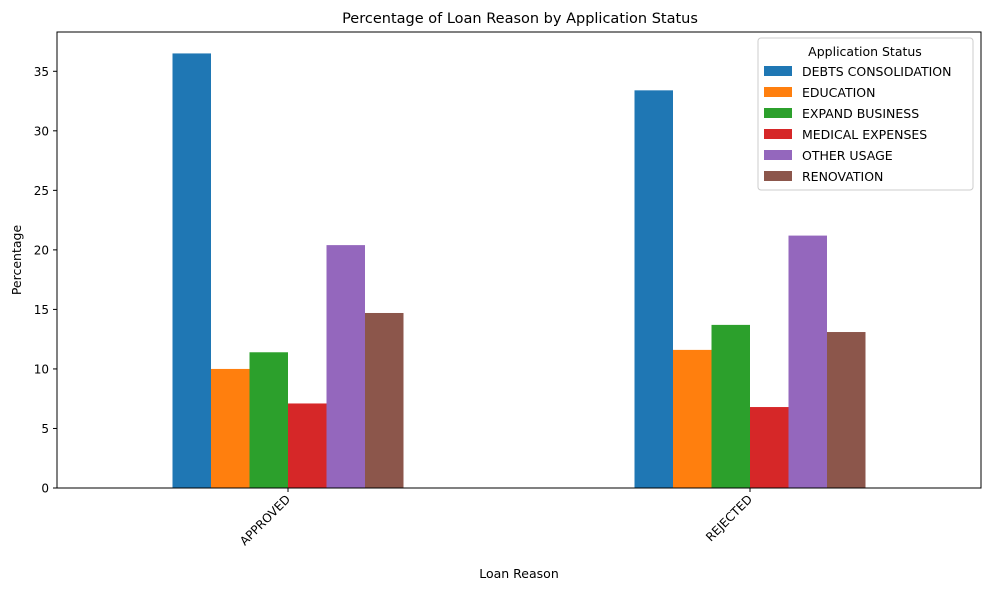 This screenshot has width=989, height=594. What do you see at coordinates (692, 418) in the screenshot?
I see `bar-education-rejected` at bounding box center [692, 418].